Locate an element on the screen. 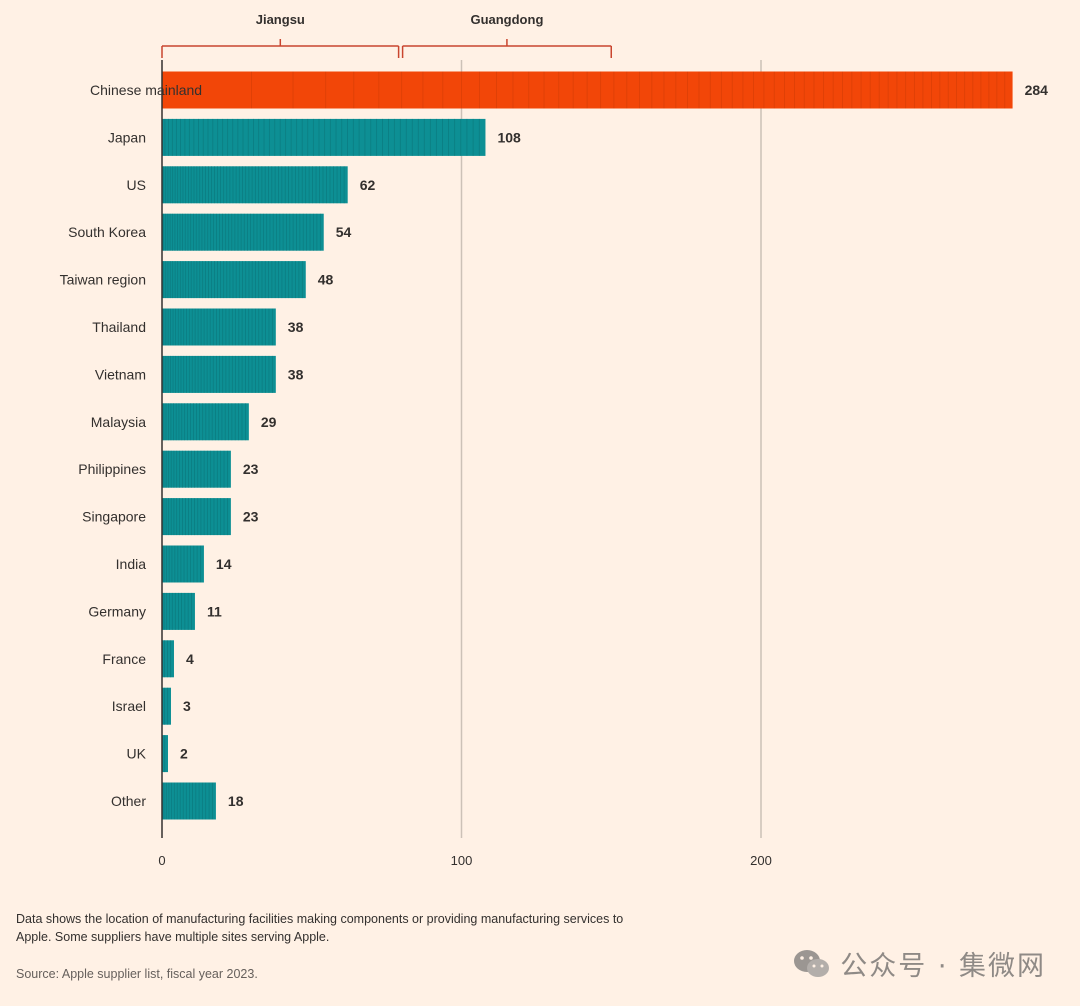 Image resolution: width=1080 pixels, height=1006 pixels. x-tick-label: 100 is located at coordinates (462, 860).